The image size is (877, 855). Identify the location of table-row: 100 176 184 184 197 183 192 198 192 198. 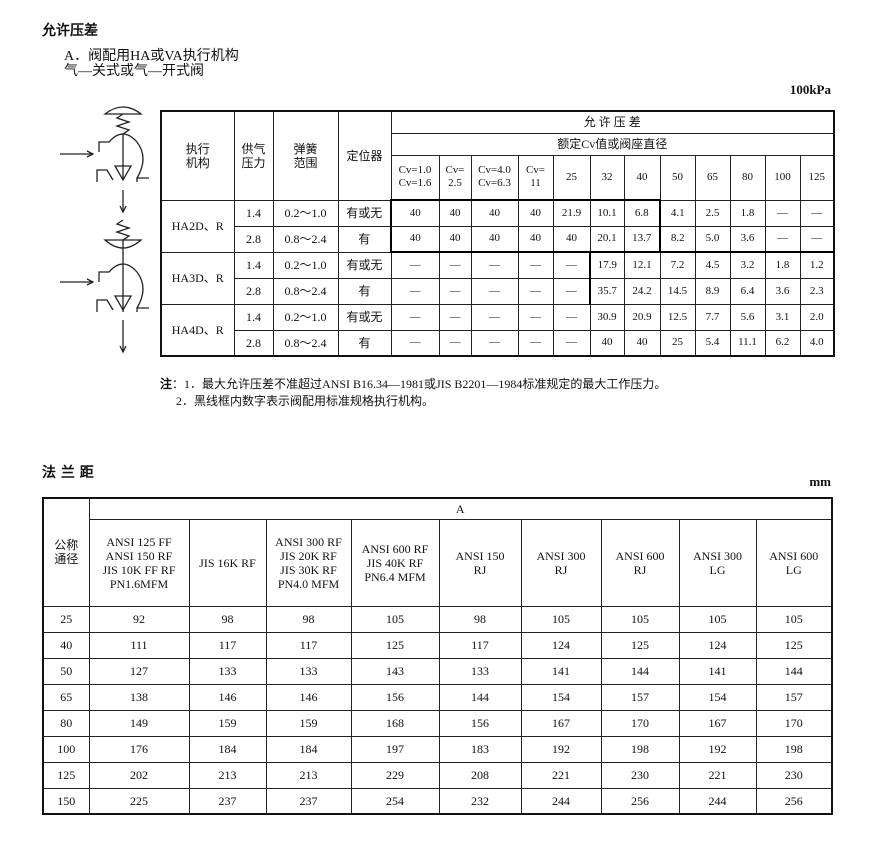
(437, 749).